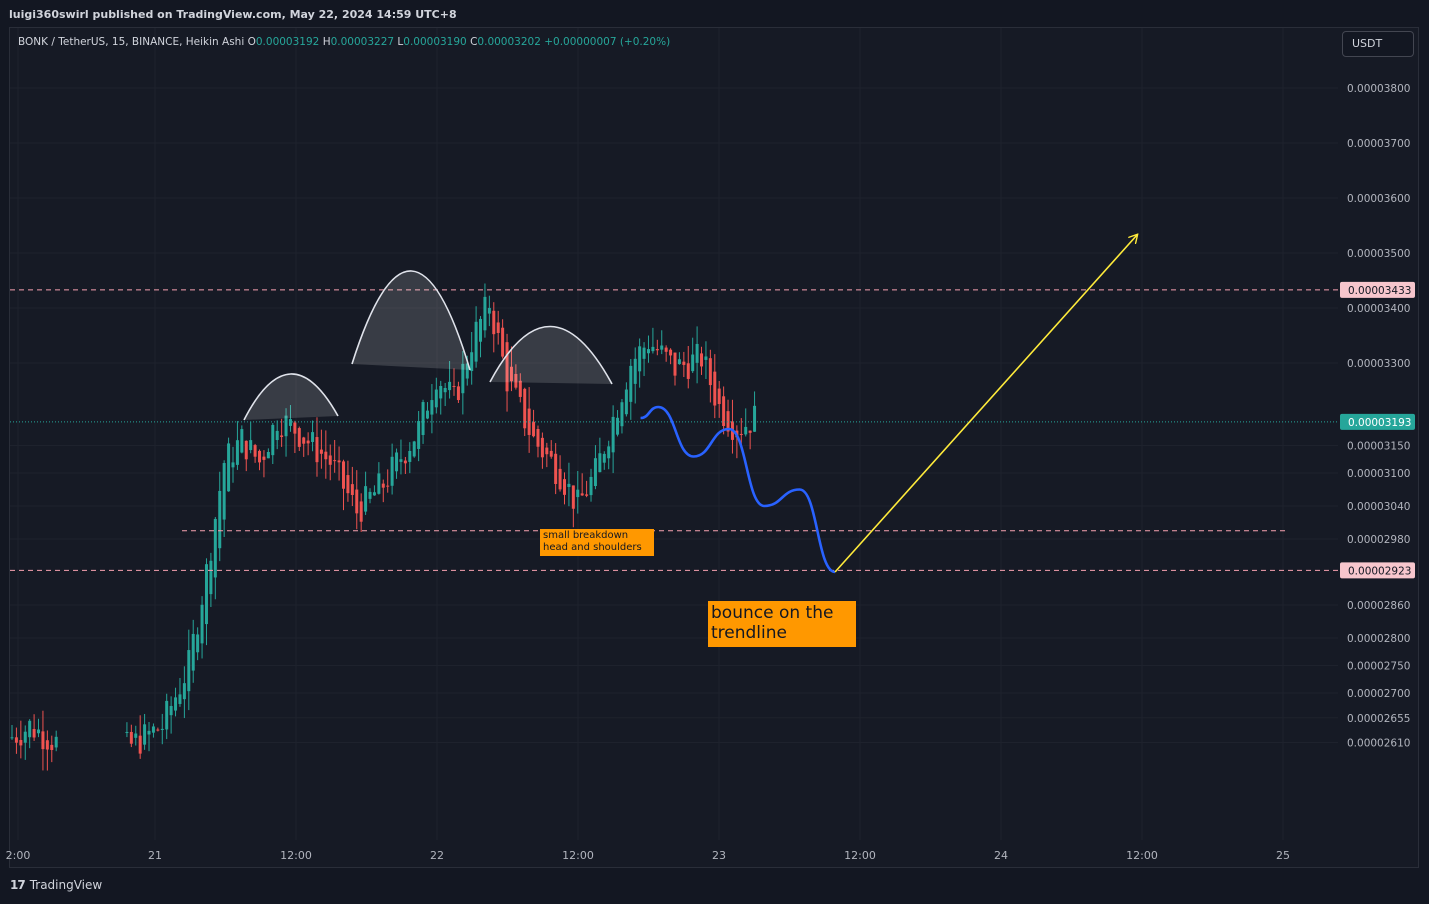  What do you see at coordinates (56, 885) in the screenshot?
I see `footer-brand: 17 TradingView` at bounding box center [56, 885].